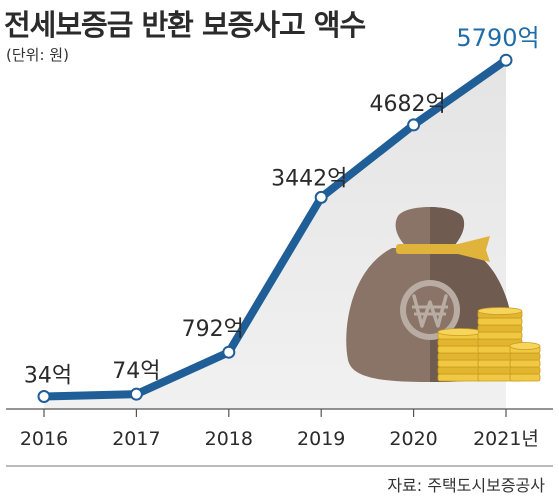  I want to click on data-label: 3442억, so click(309, 178).